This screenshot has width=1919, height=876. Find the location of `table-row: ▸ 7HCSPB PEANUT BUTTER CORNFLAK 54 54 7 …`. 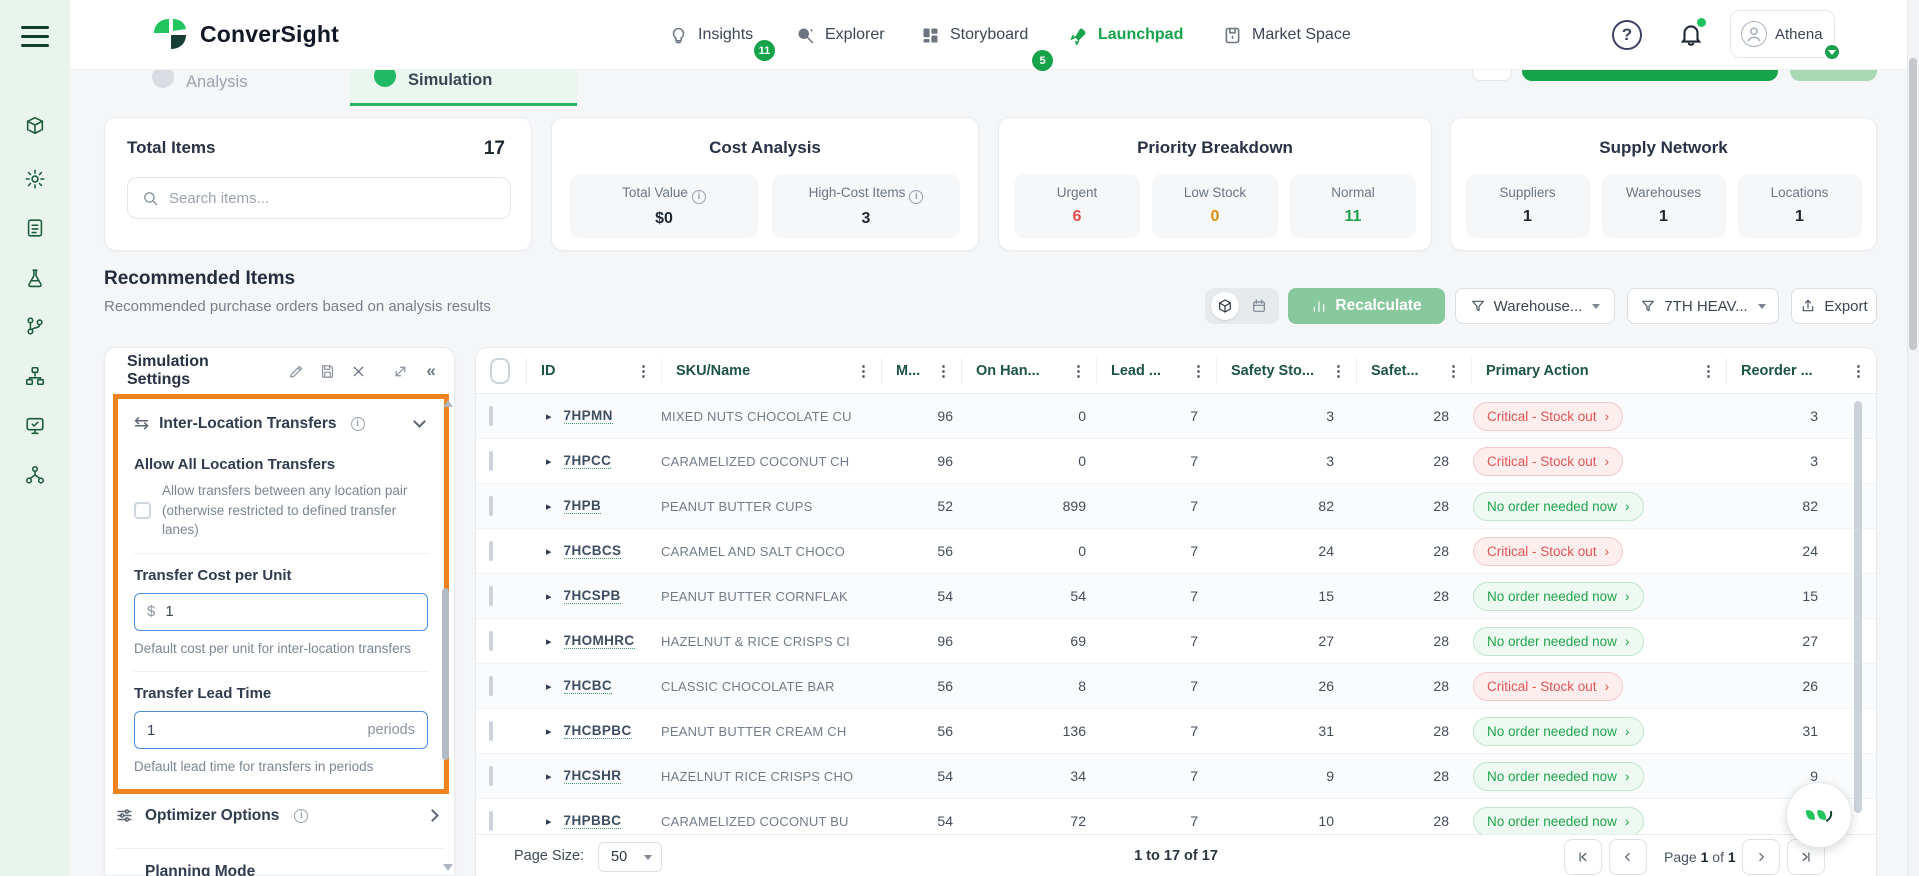

table-row: ▸ 7HCSPB PEANUT BUTTER CORNFLAK 54 54 7 … is located at coordinates (1176, 596).